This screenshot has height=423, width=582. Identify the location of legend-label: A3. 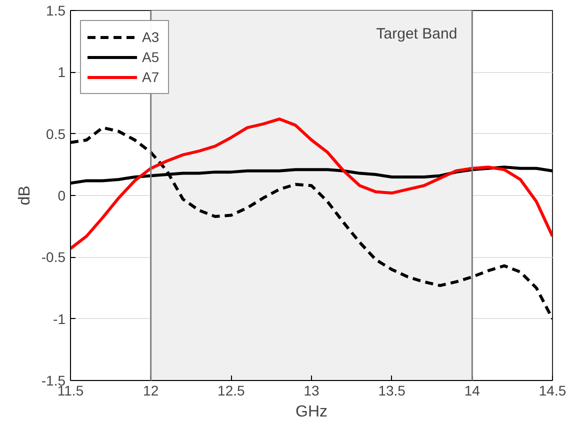
(151, 37).